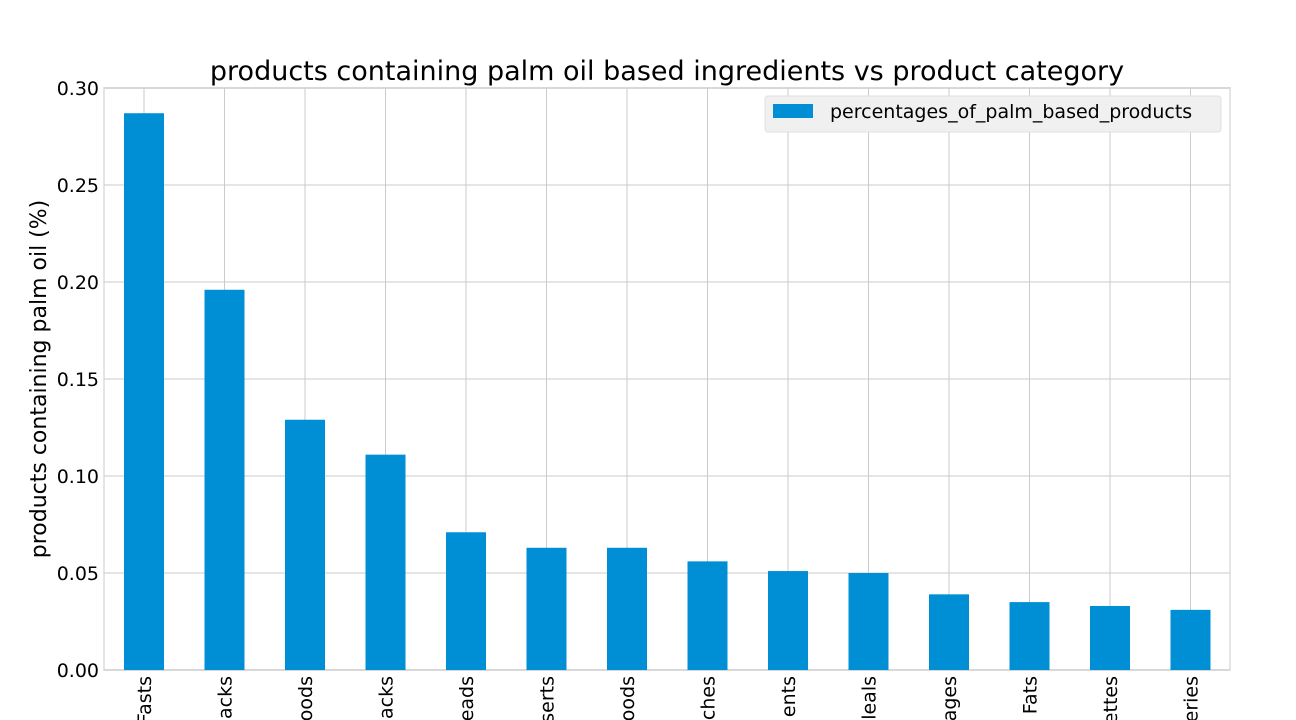 The height and width of the screenshot is (720, 1296). What do you see at coordinates (709, 698) in the screenshot?
I see `x-tick-label: ches` at bounding box center [709, 698].